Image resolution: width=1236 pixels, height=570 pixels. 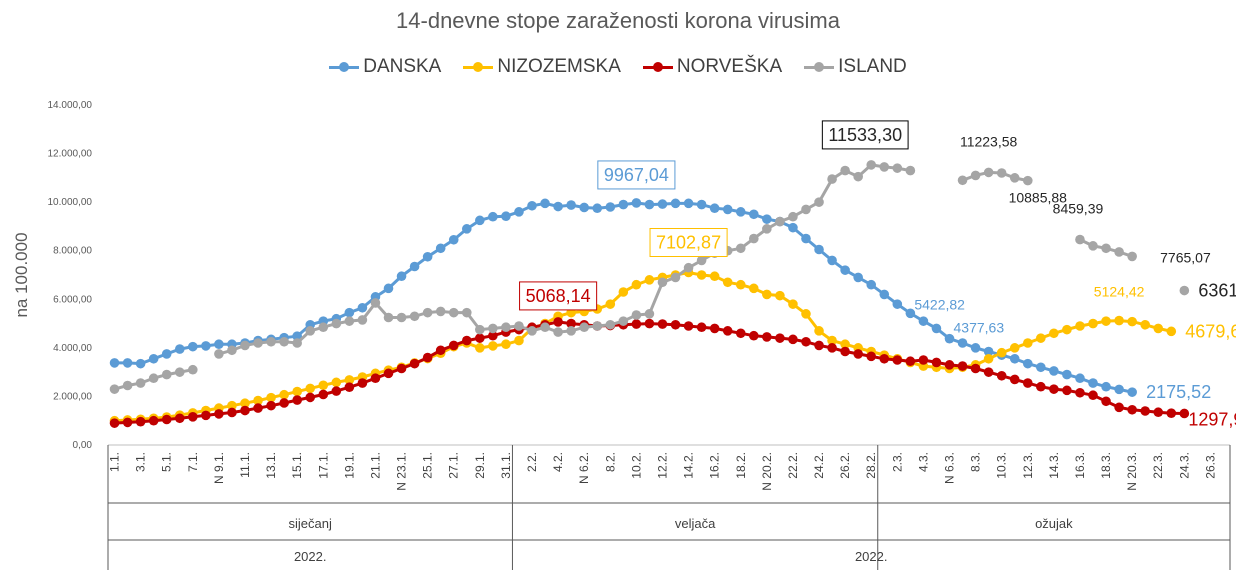 What do you see at coordinates (115, 462) in the screenshot?
I see `x-tick-label: 1.1.` at bounding box center [115, 462].